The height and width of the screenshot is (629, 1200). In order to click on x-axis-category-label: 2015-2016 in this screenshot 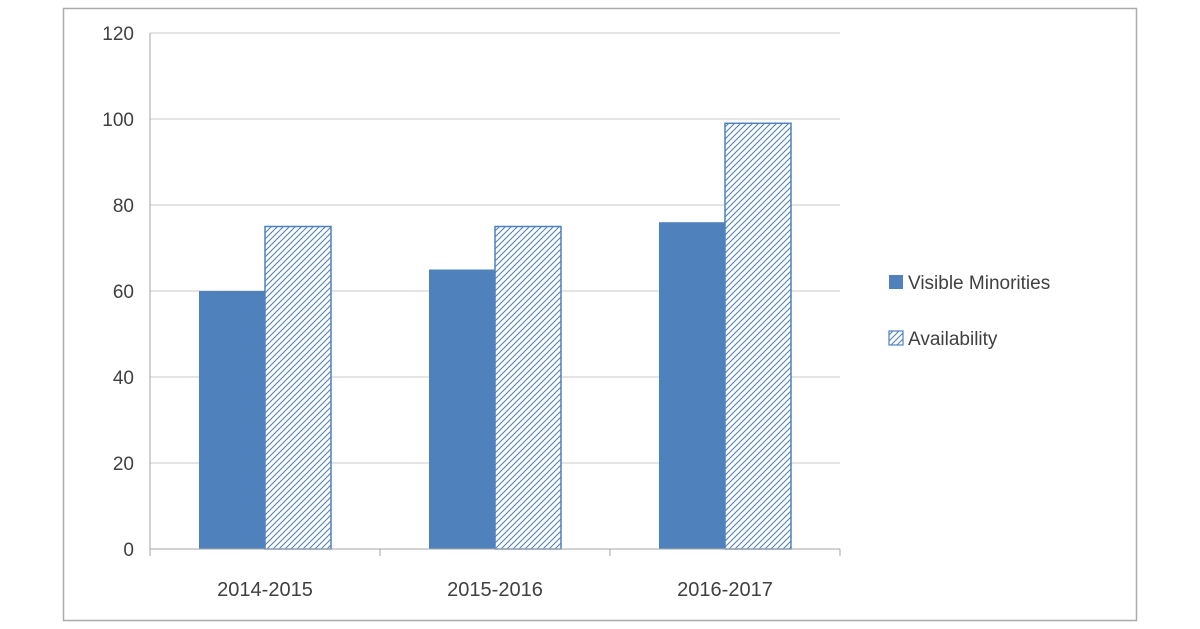, I will do `click(495, 590)`.